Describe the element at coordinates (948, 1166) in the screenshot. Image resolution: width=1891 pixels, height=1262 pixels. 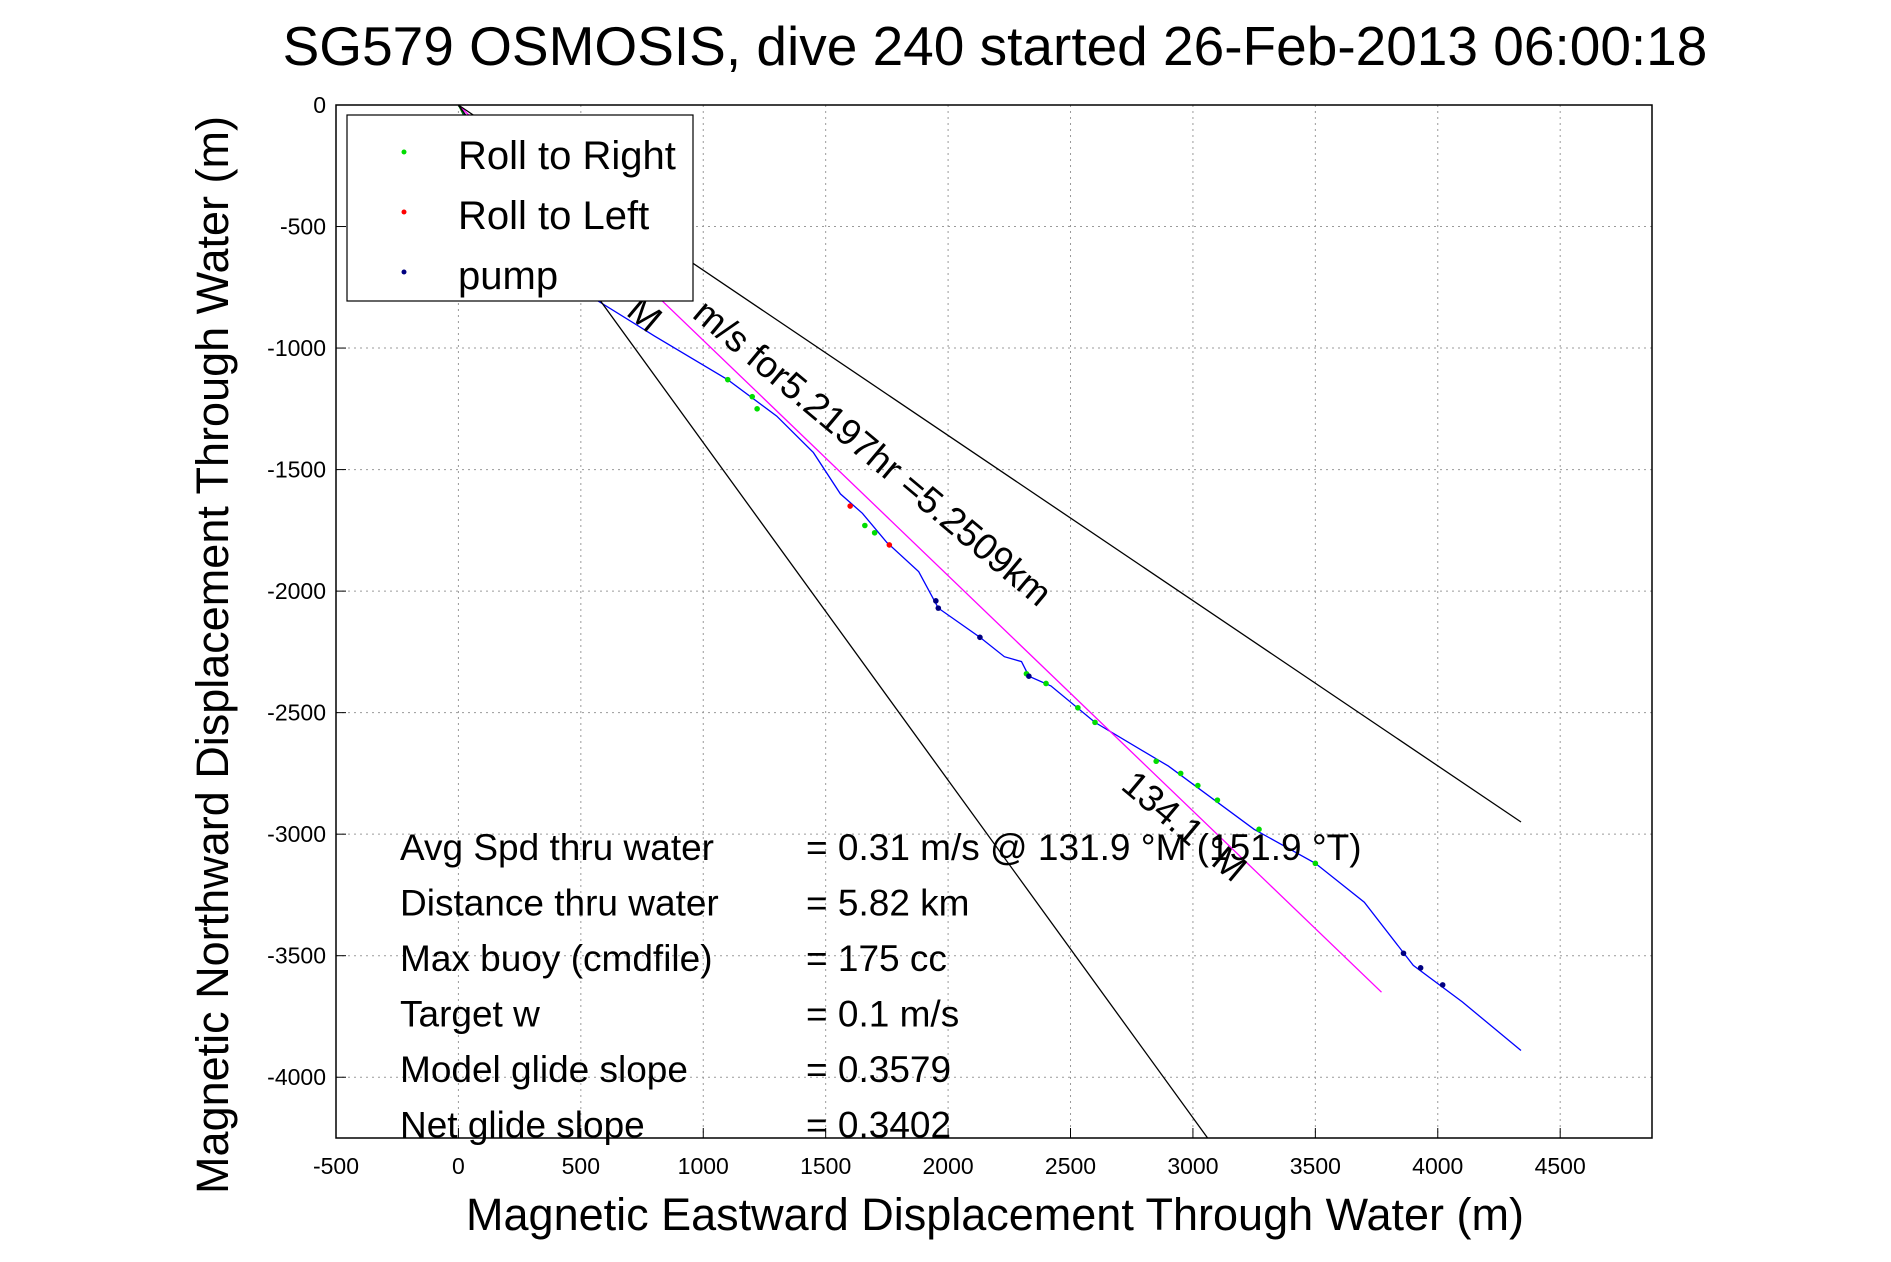
I see `x-tick-label: 2000` at that location.